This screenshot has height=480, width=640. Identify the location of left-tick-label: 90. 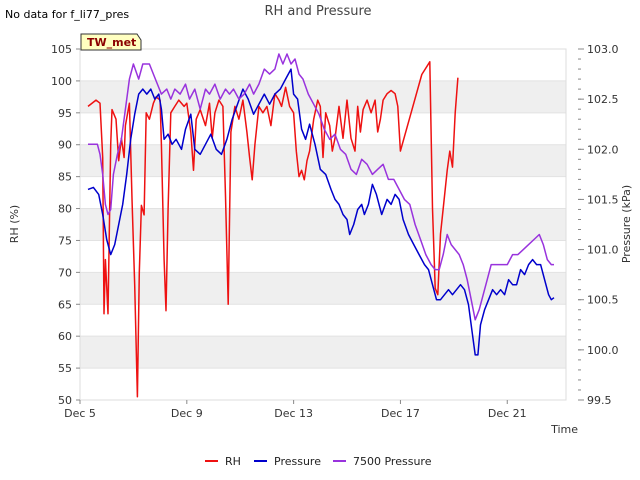
(65, 145).